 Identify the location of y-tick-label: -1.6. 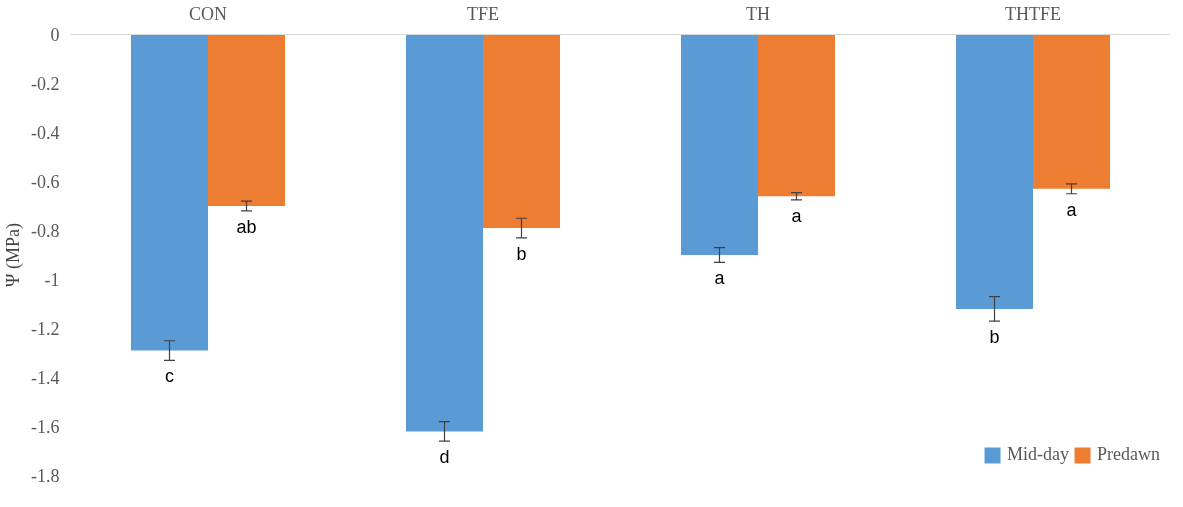
(45, 427).